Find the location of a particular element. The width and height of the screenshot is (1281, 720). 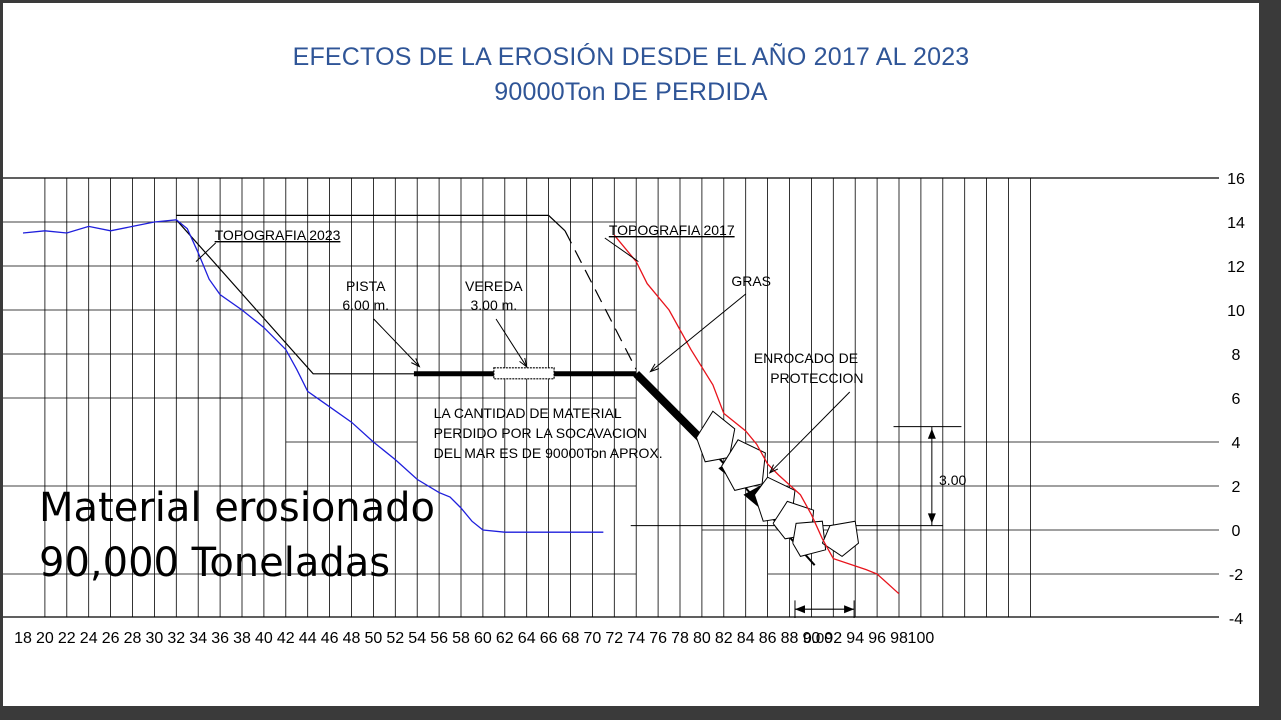

x-tick-label: 46 is located at coordinates (330, 638).